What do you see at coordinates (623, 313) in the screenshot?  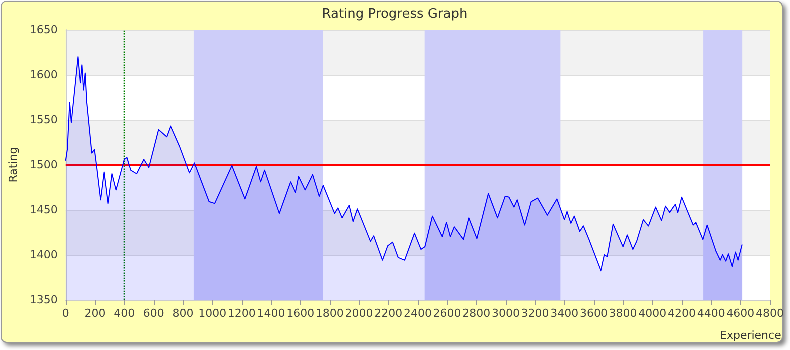 I see `x-tick-label: 3800` at bounding box center [623, 313].